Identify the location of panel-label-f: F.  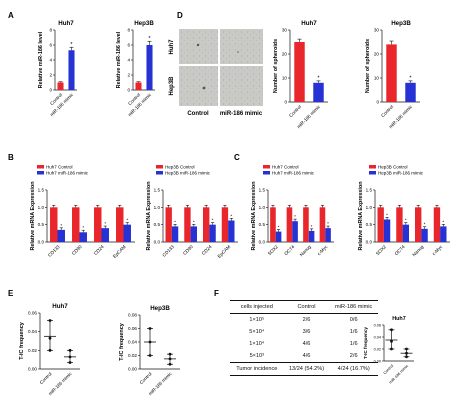
(216, 293).